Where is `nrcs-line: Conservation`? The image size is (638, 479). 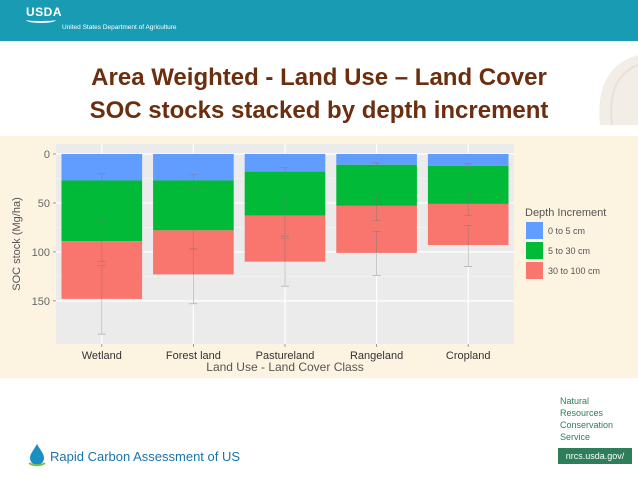 nrcs-line: Conservation is located at coordinates (587, 425).